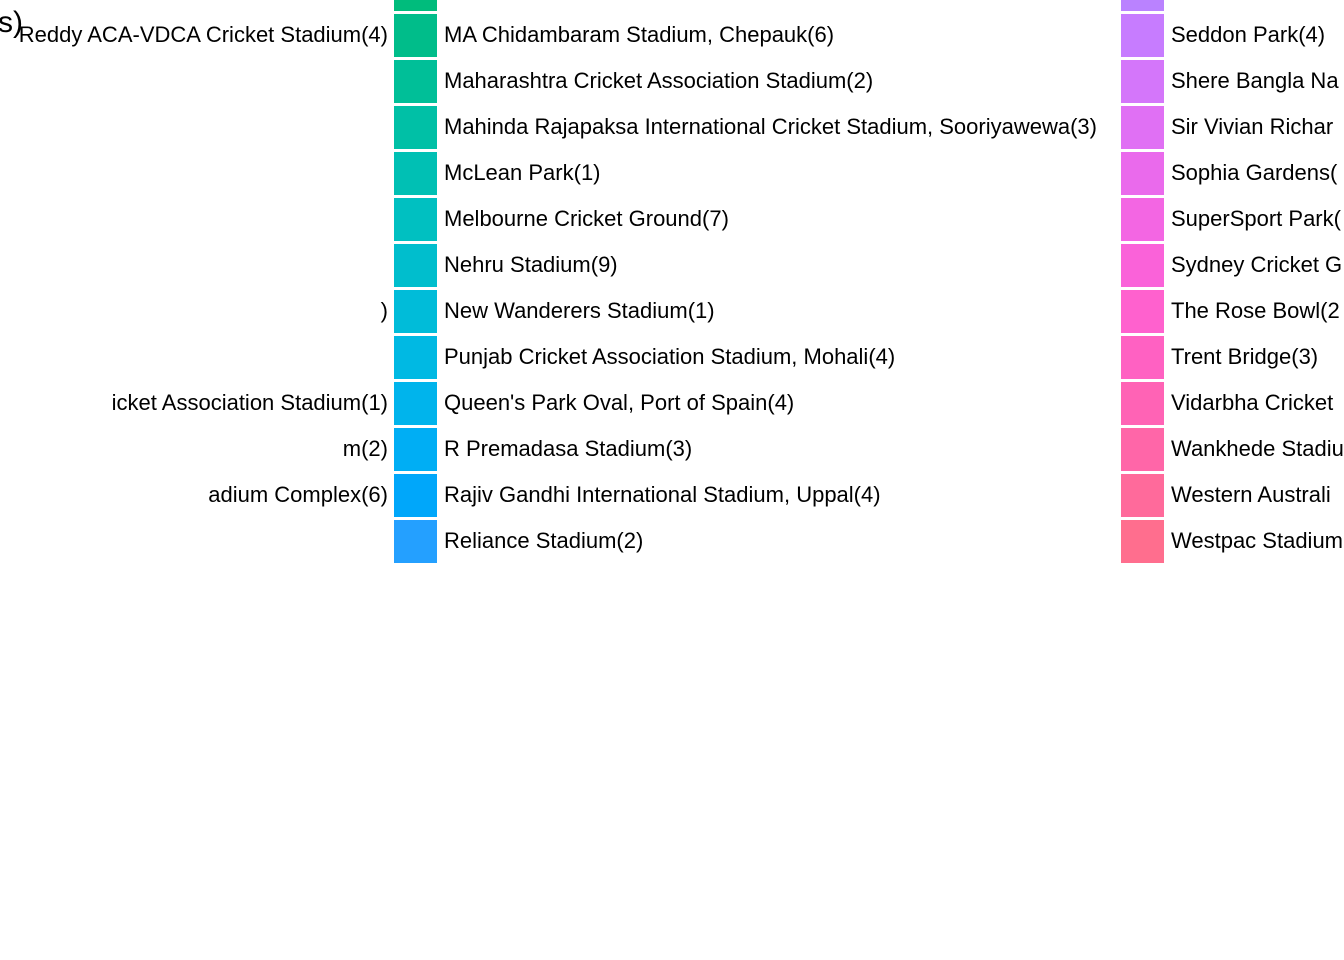 The image size is (1344, 960). I want to click on legend-label: Reliance Stadium(2), so click(544, 540).